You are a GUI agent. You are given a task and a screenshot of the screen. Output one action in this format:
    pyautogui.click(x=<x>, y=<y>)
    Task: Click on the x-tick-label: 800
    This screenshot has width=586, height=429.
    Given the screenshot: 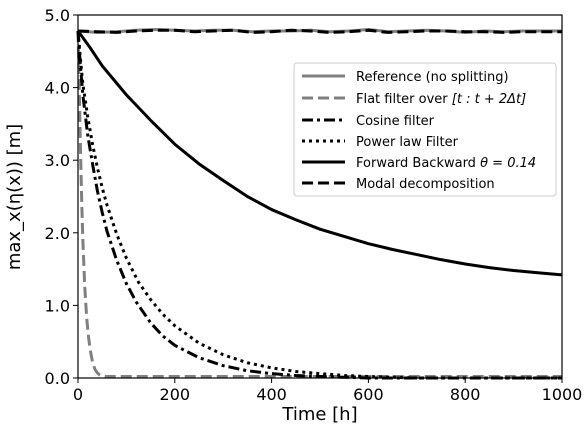 What is the action you would take?
    pyautogui.click(x=465, y=394)
    